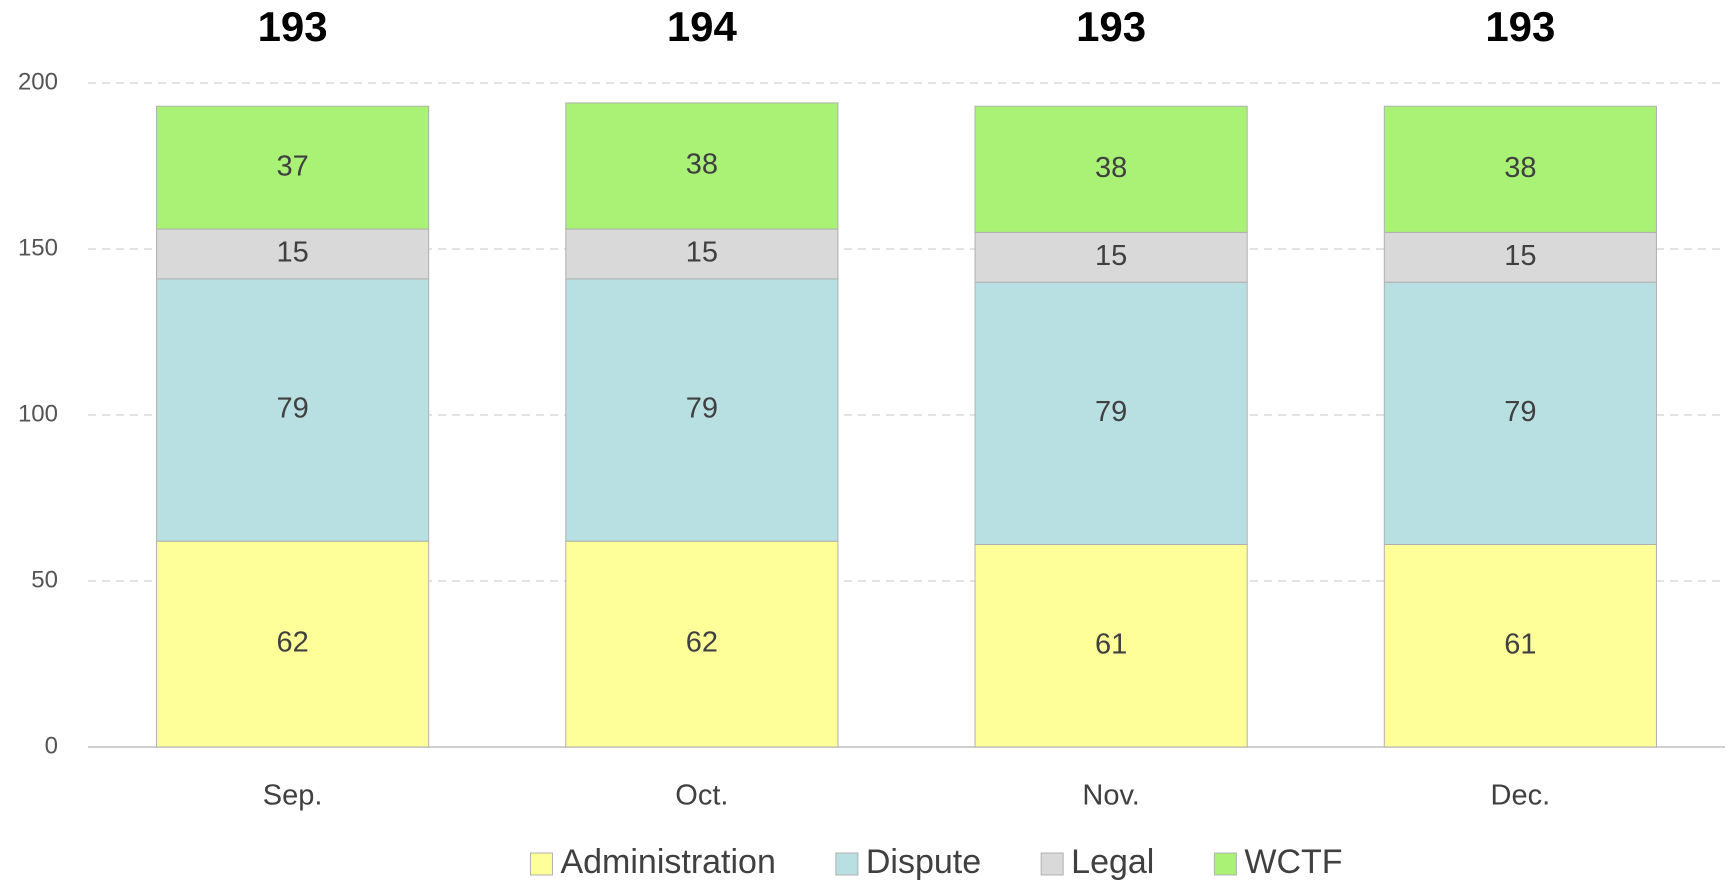 The image size is (1727, 888). I want to click on total-label: 194, so click(702, 26).